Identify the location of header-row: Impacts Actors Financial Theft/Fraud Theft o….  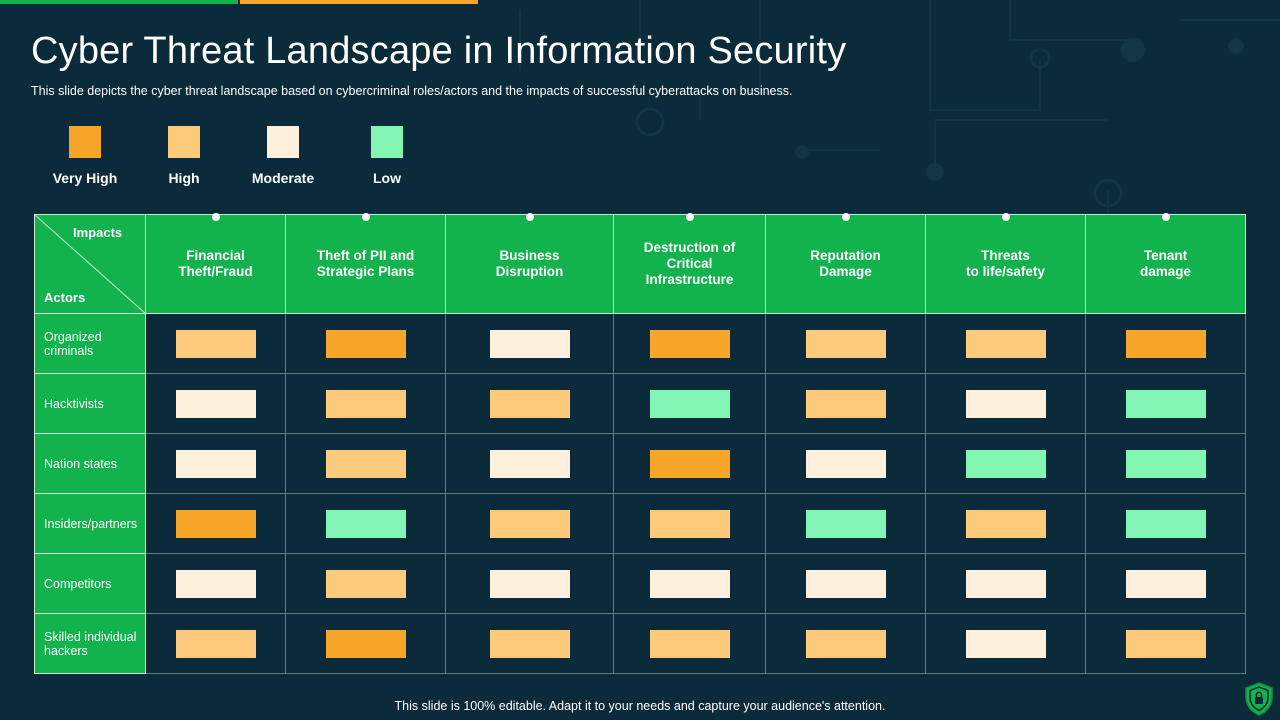
(640, 263).